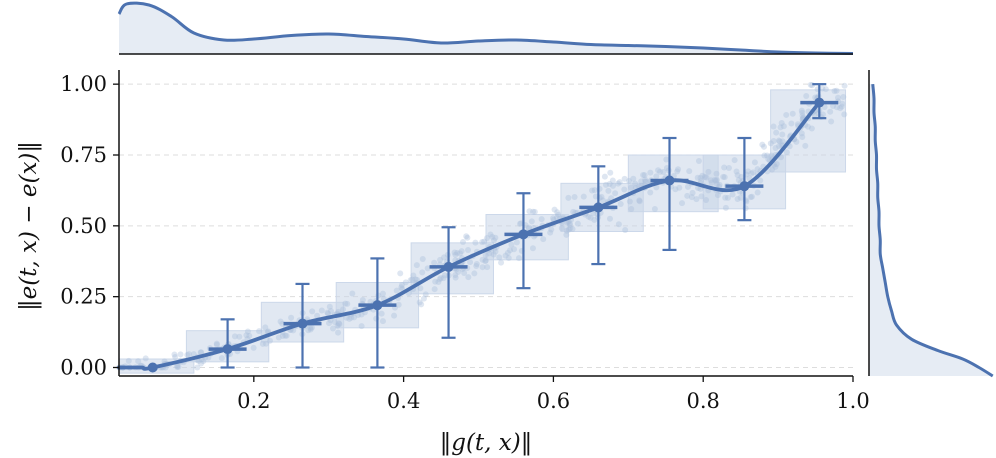 The height and width of the screenshot is (458, 996). Describe the element at coordinates (83, 226) in the screenshot. I see `y-tick-label: 0.50` at that location.